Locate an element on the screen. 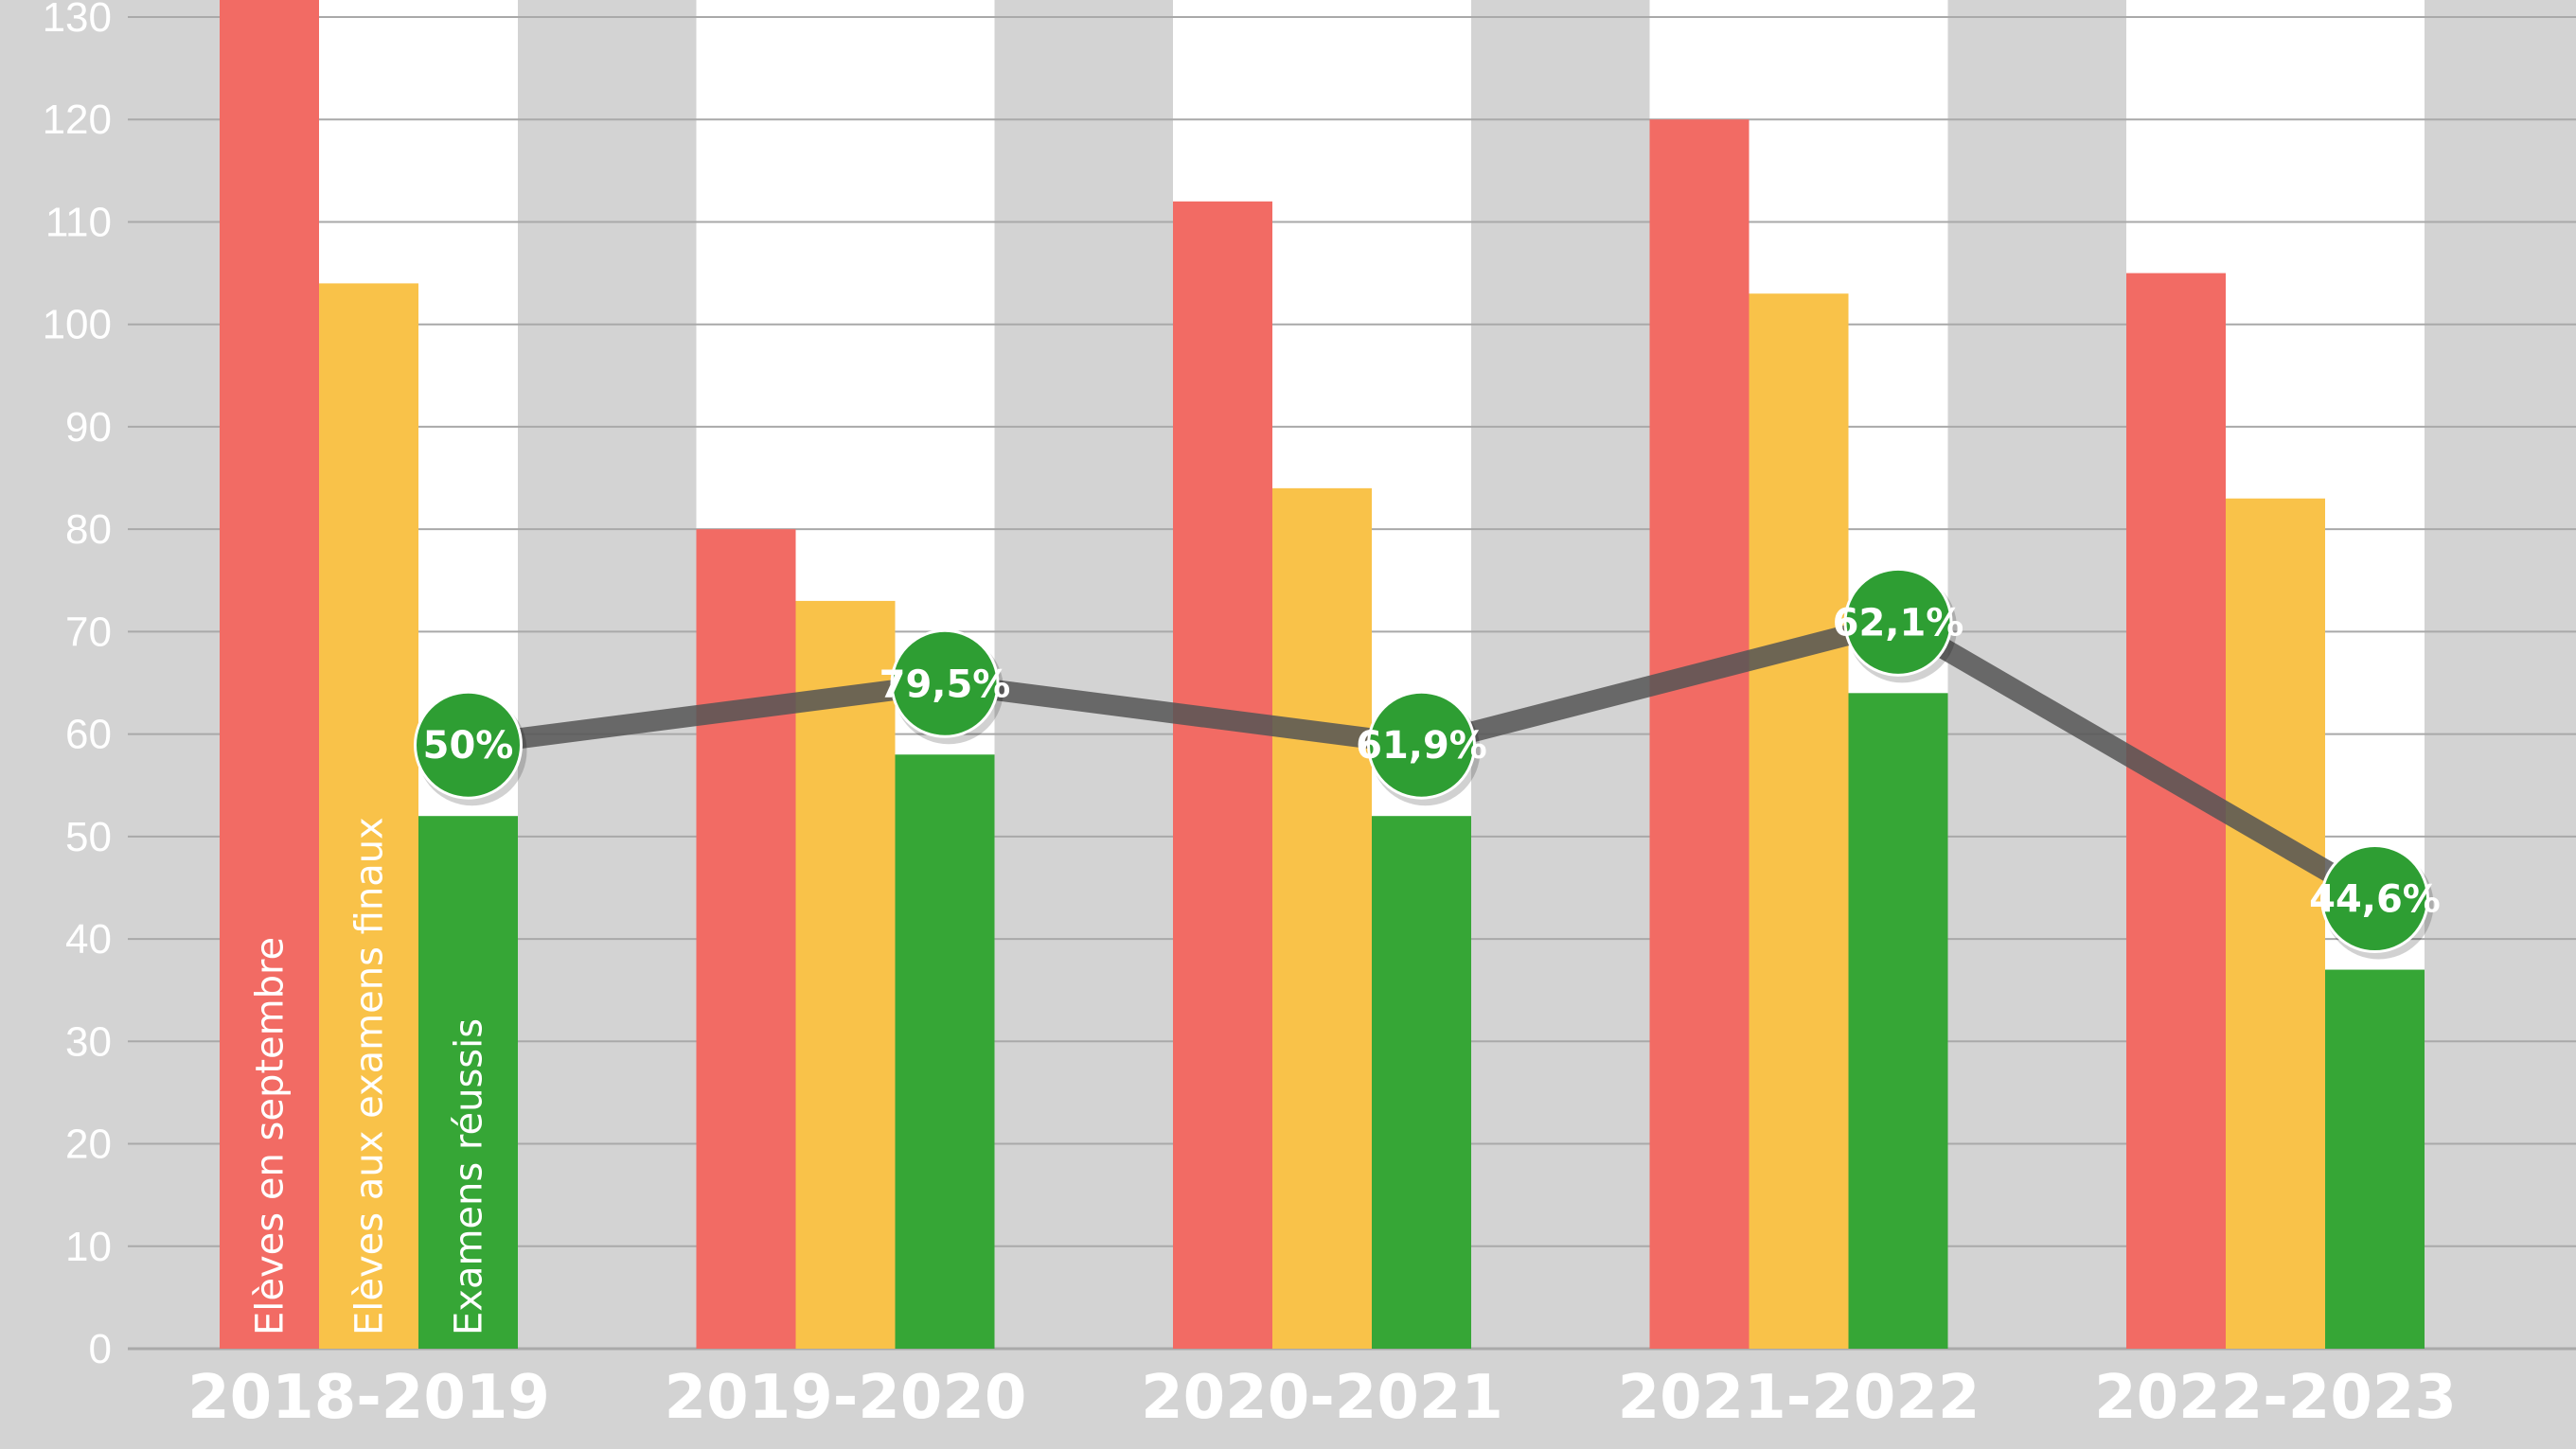 The height and width of the screenshot is (1449, 2576). success-rate-label: 61,9% is located at coordinates (1421, 746).